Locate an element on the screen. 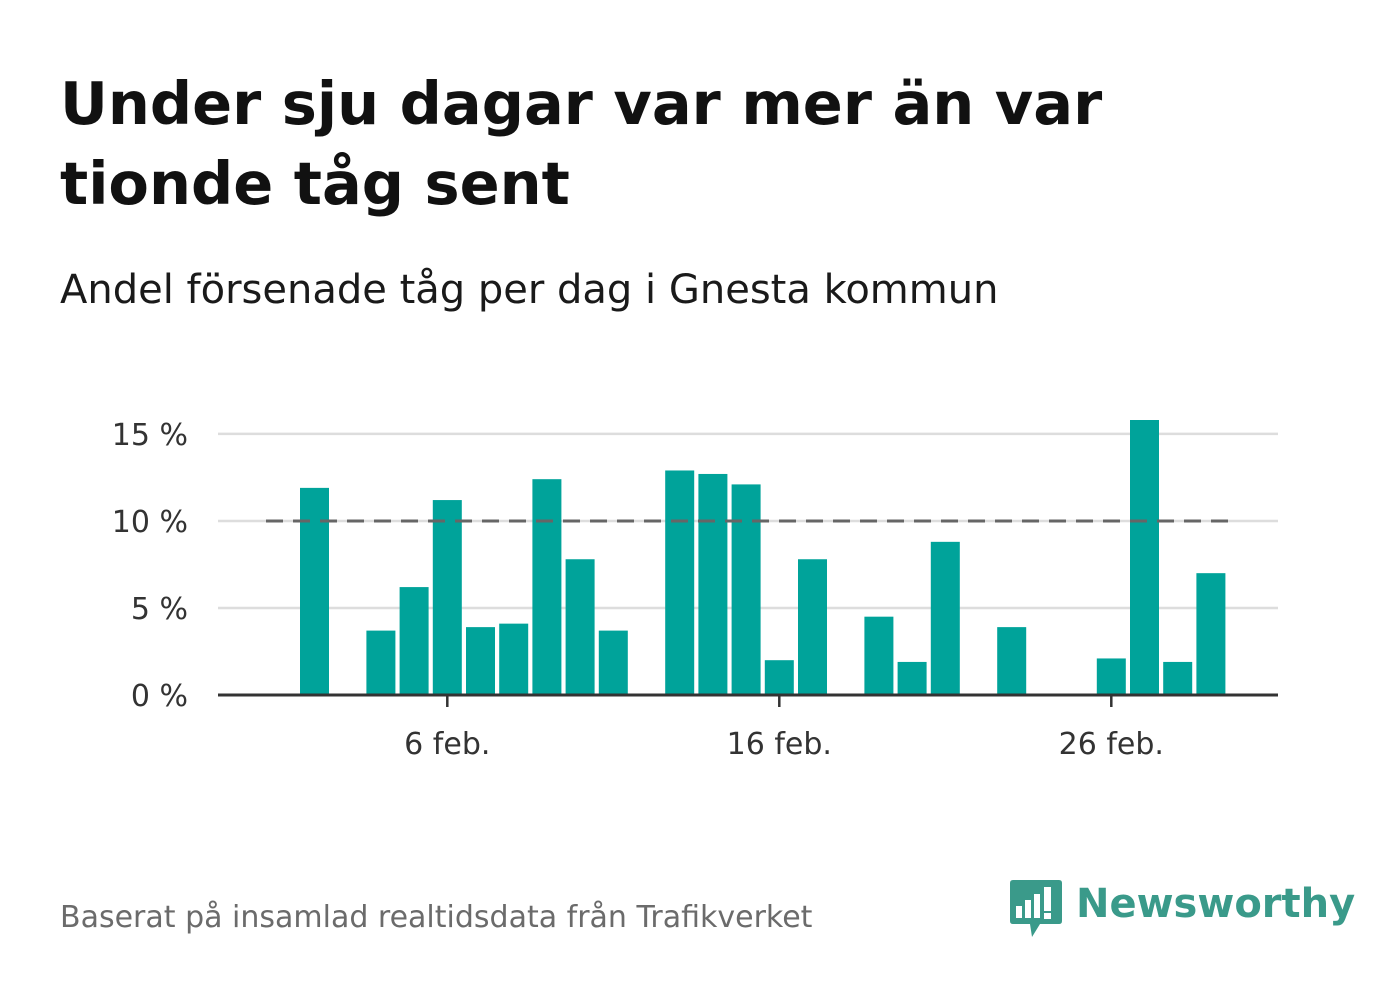 The height and width of the screenshot is (999, 1382). x-axis is located at coordinates (748, 700).